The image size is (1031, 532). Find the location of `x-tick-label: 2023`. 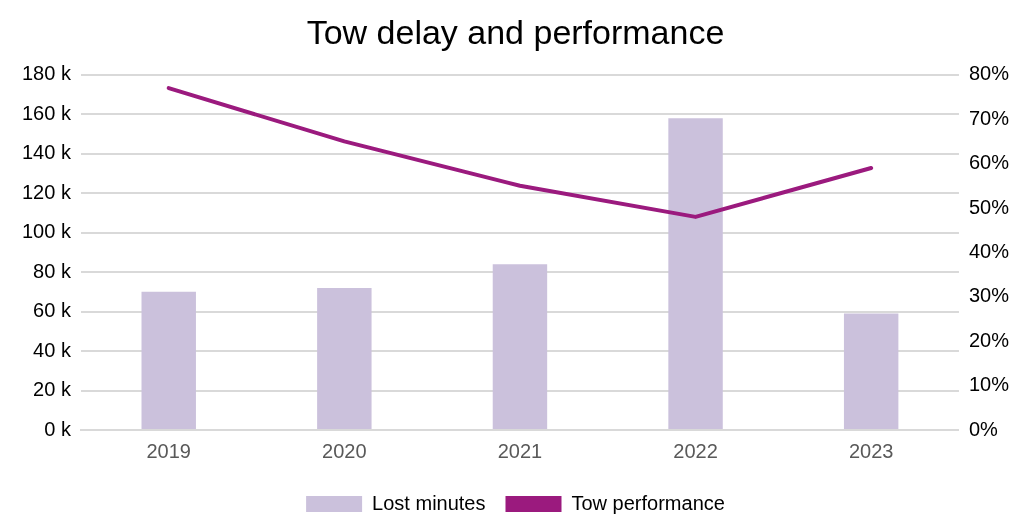

x-tick-label: 2023 is located at coordinates (871, 450).